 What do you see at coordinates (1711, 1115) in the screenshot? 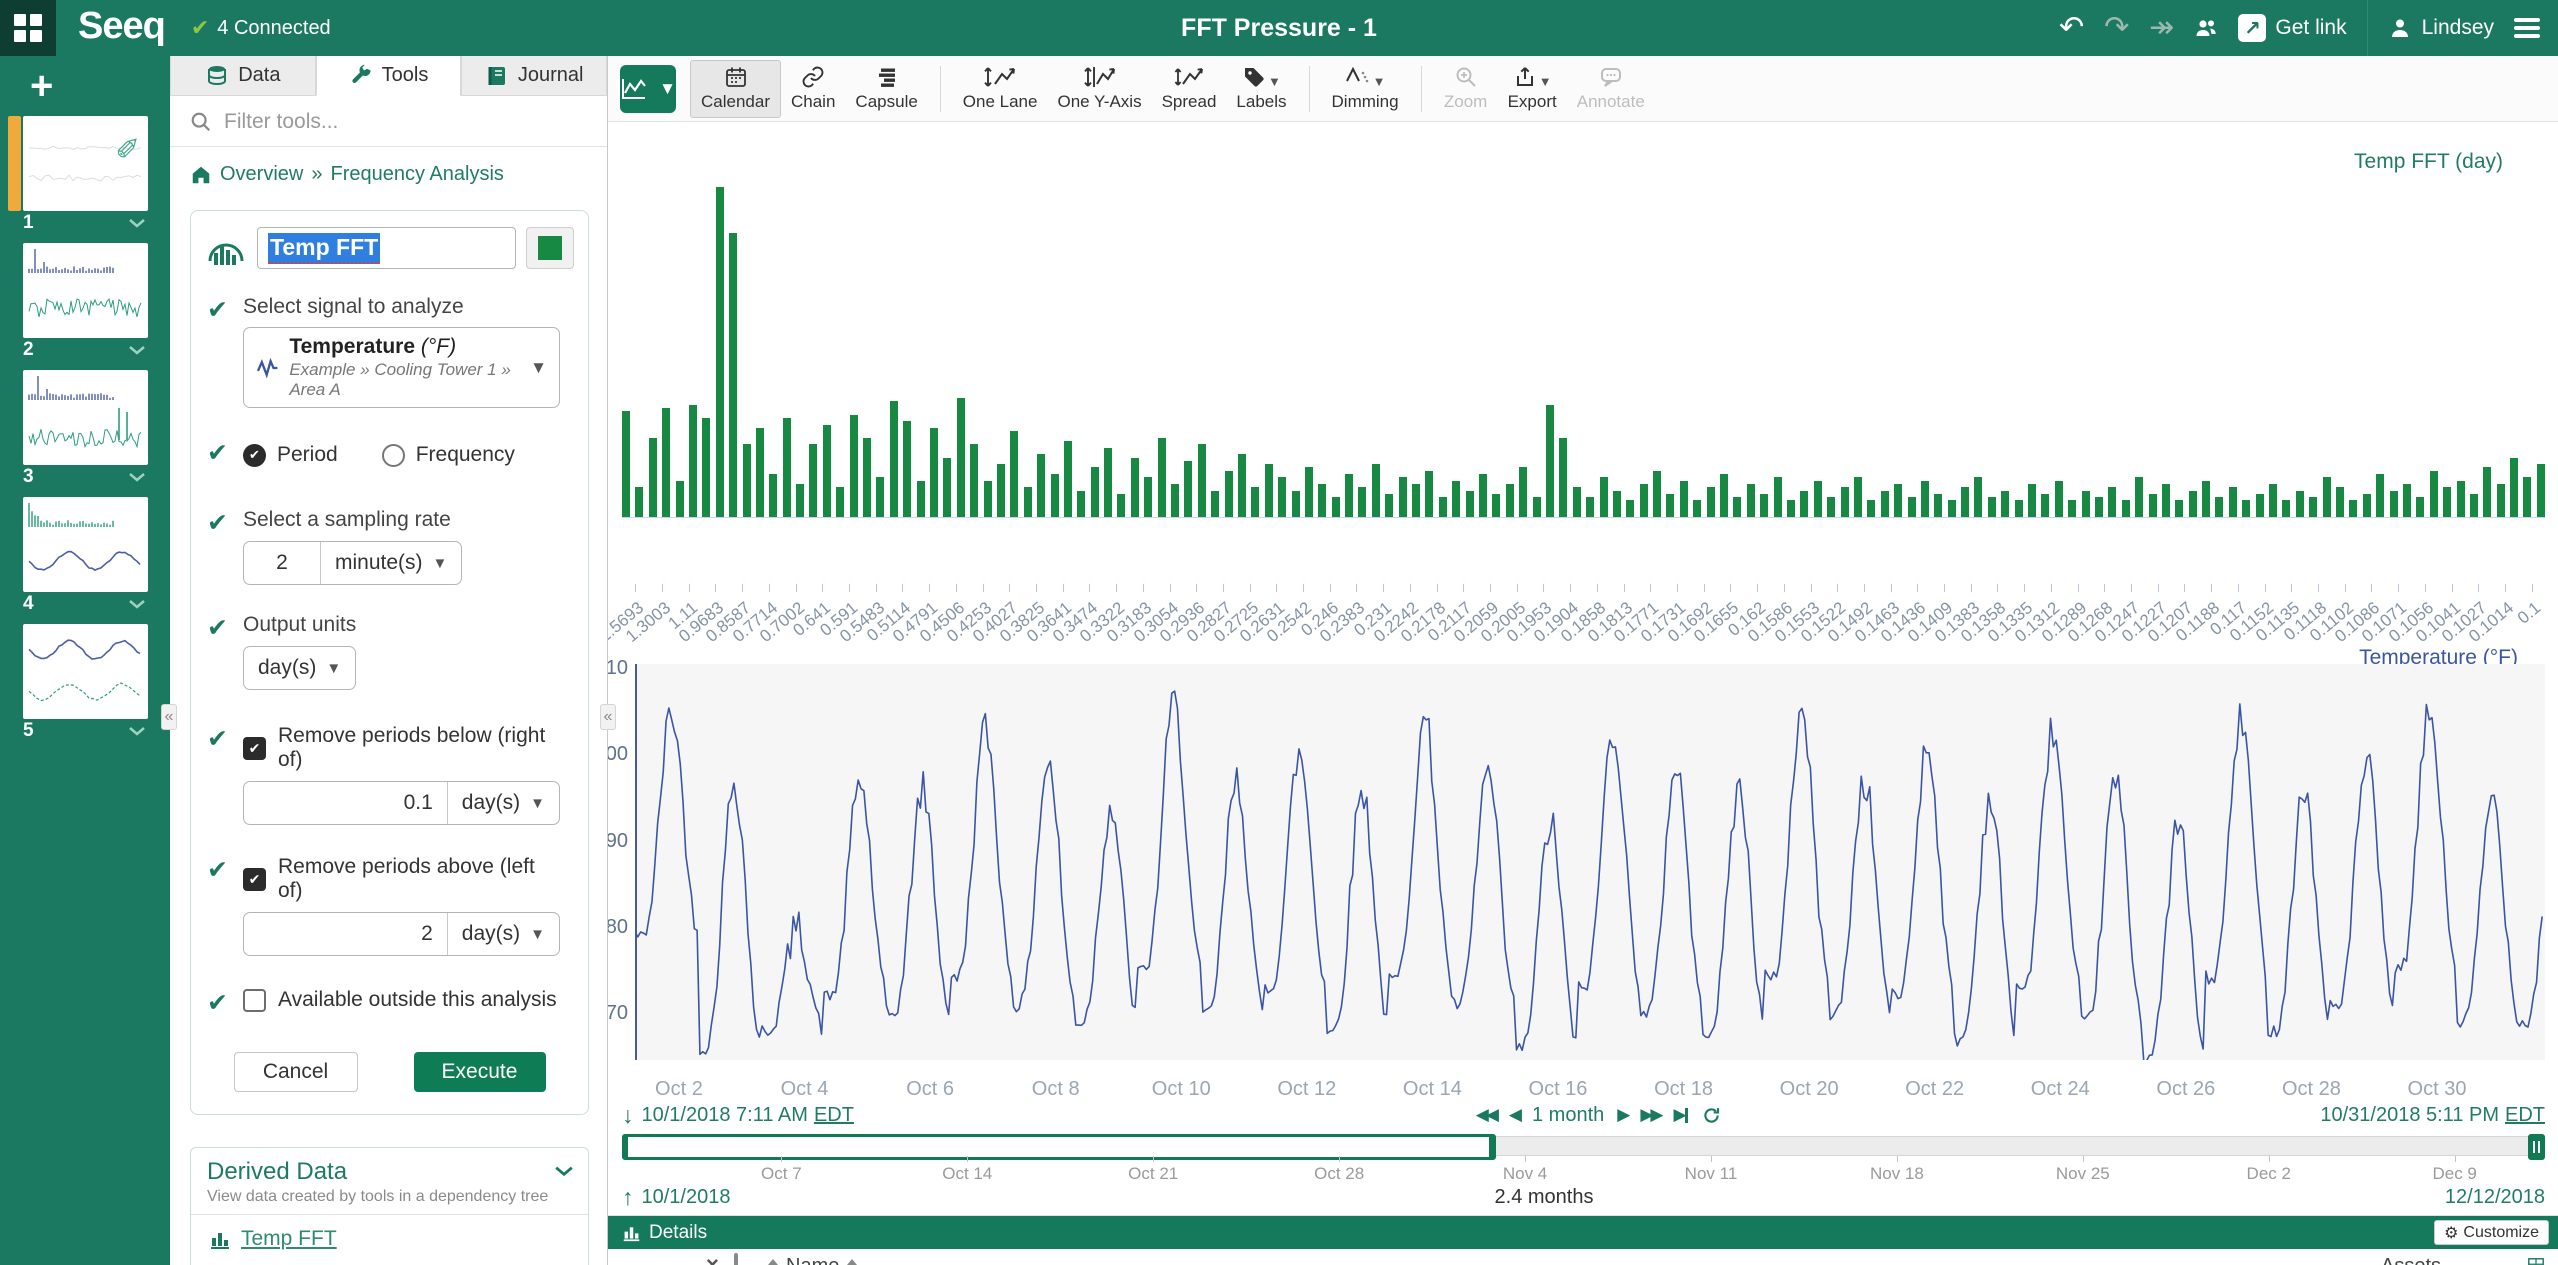
I see `refresh-icon` at bounding box center [1711, 1115].